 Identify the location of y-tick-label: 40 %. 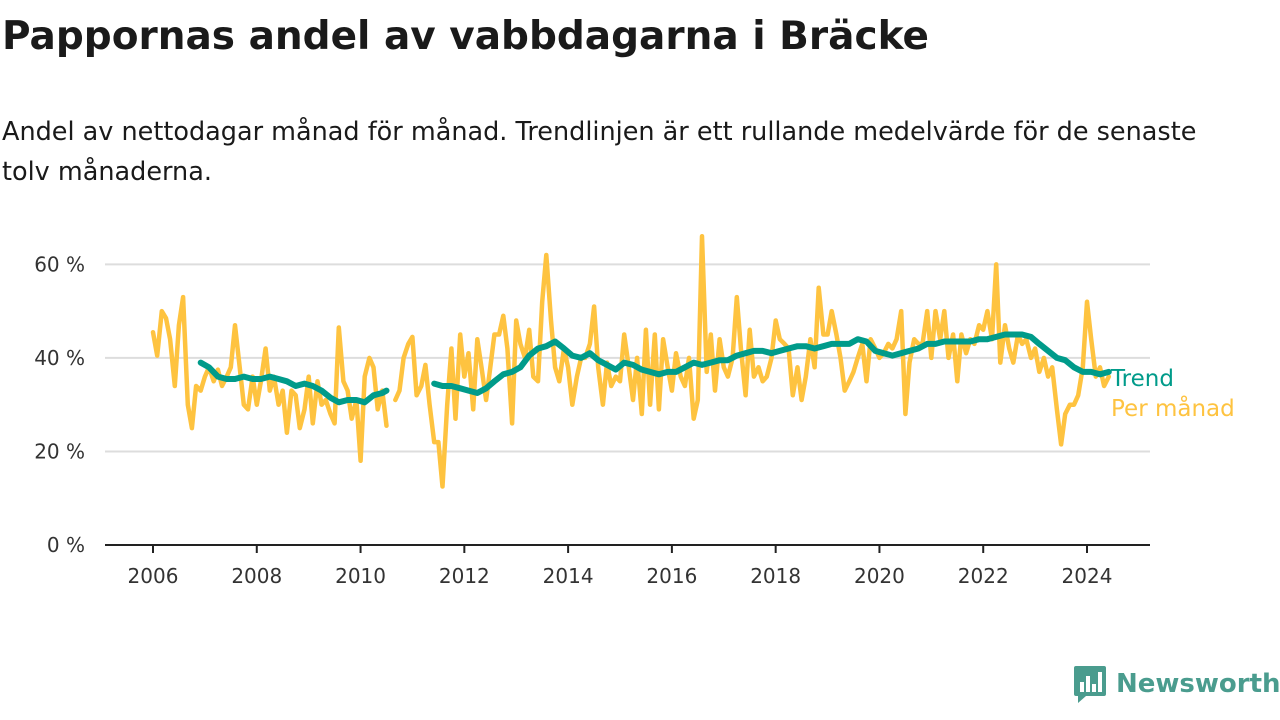
(59, 358).